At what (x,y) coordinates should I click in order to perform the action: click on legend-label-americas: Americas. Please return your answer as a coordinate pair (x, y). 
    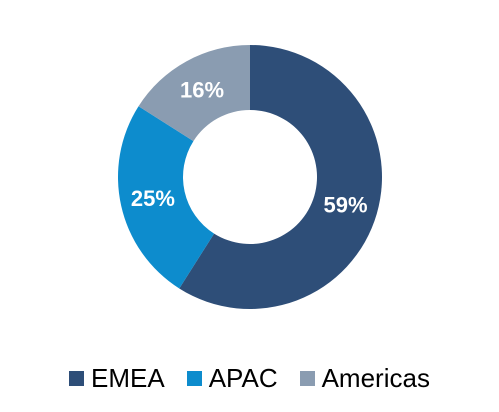
    Looking at the image, I should click on (375, 377).